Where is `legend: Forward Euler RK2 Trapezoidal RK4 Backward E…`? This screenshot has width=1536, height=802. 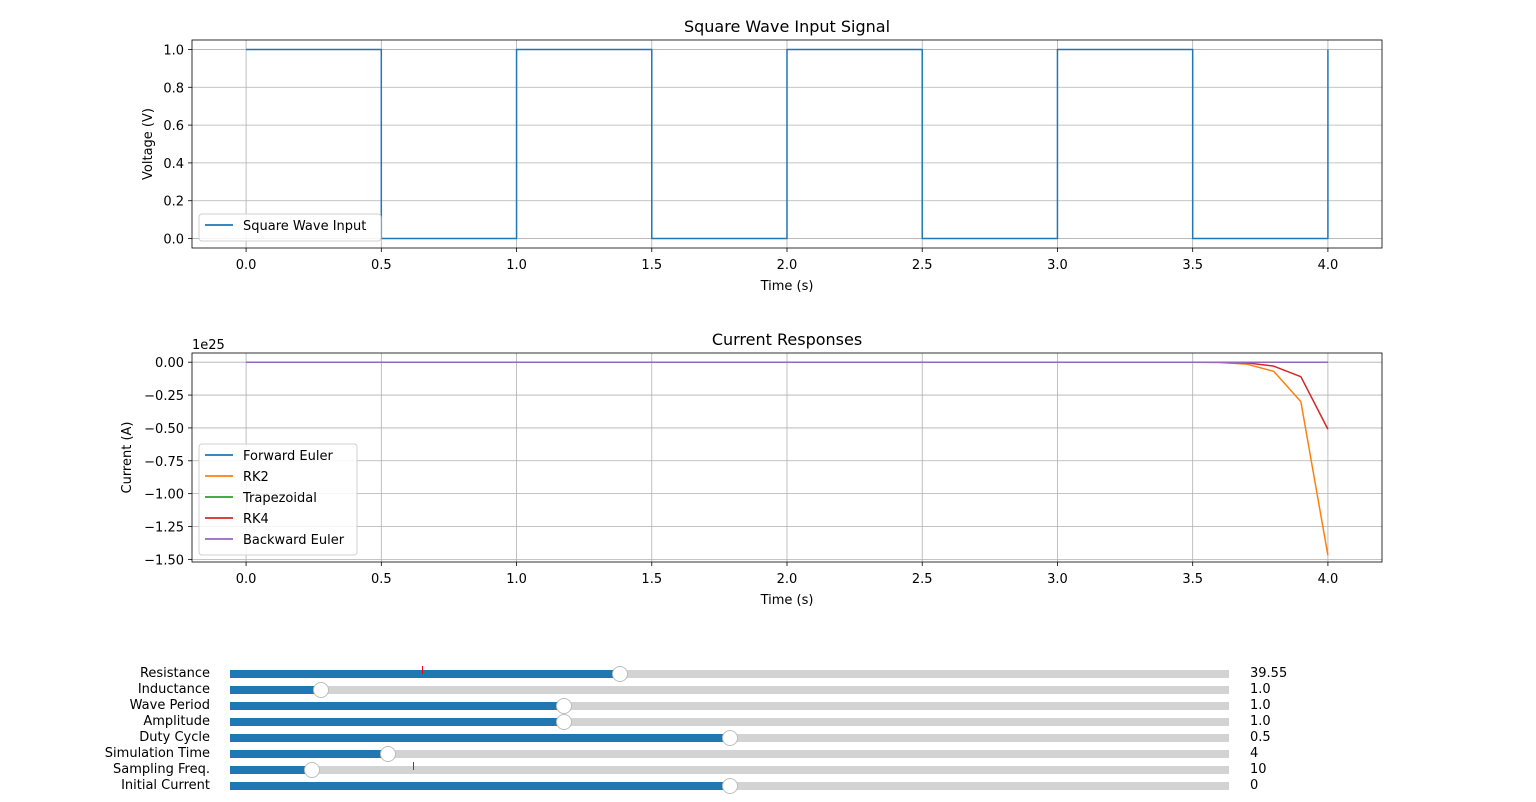 legend: Forward Euler RK2 Trapezoidal RK4 Backward E… is located at coordinates (278, 499).